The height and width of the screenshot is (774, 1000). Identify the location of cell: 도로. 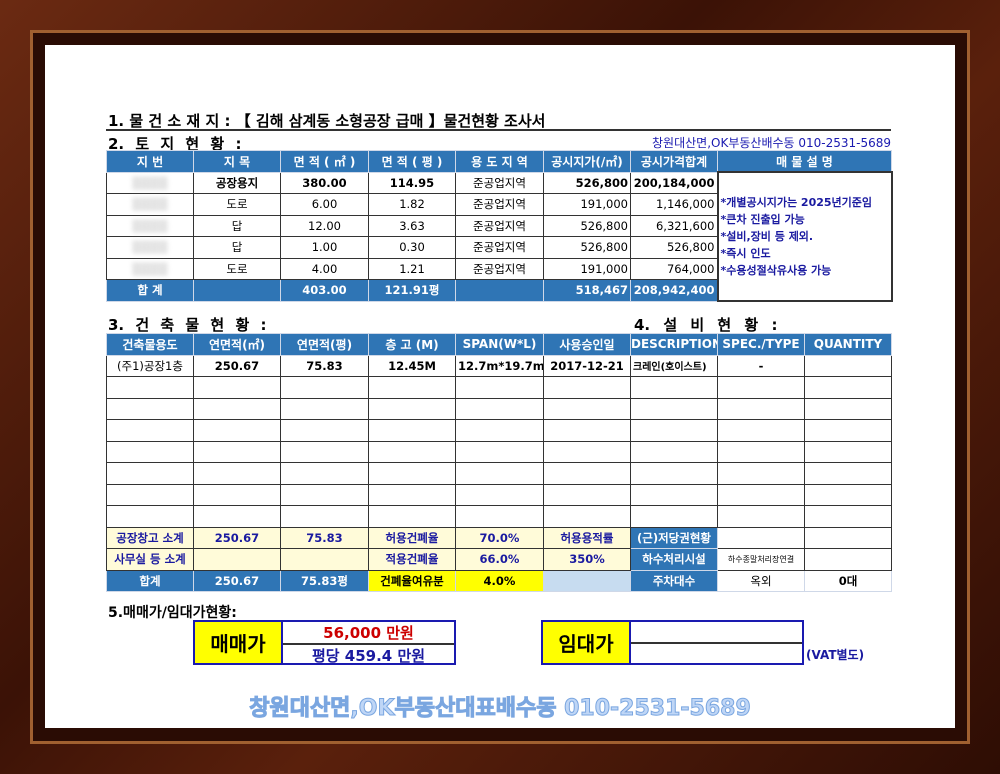
(237, 204).